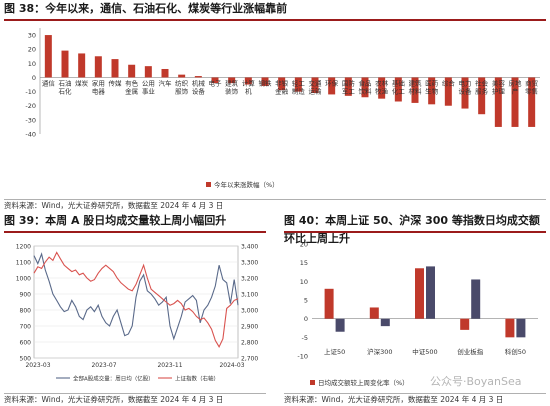  I want to click on y-left-tick-label: 900, so click(26, 295).